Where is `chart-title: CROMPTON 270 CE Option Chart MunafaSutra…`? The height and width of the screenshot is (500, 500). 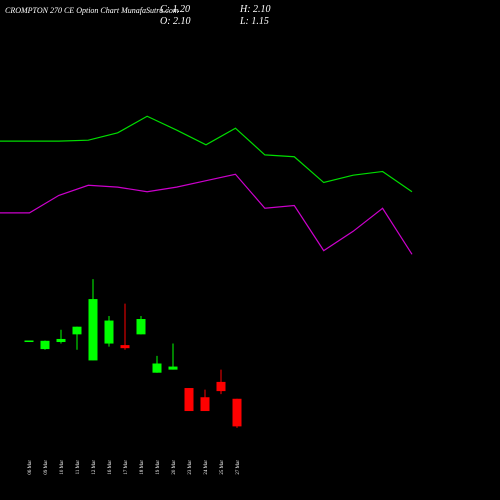 chart-title: CROMPTON 270 CE Option Chart MunafaSutra… is located at coordinates (92, 10).